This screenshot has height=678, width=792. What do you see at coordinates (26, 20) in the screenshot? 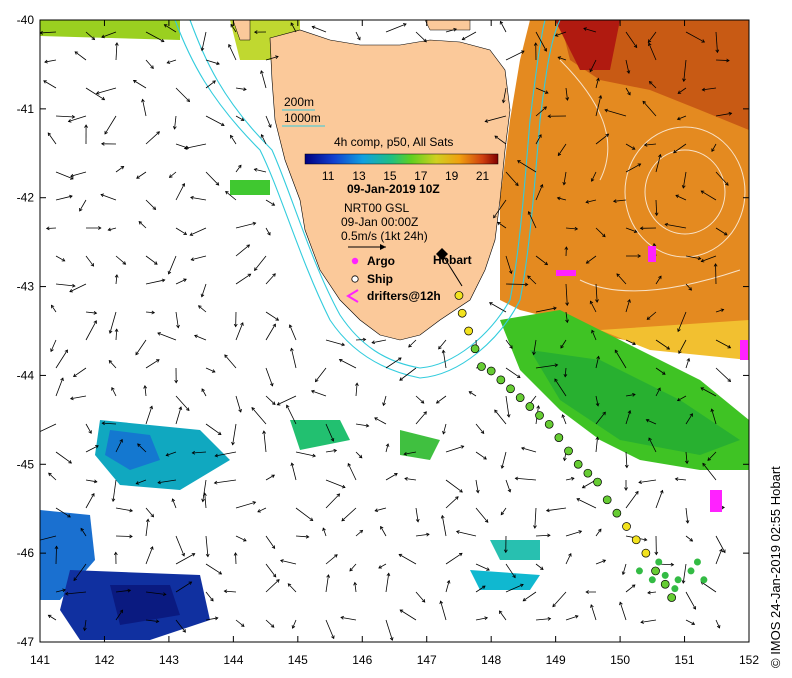
I see `y-tick-label: -40` at bounding box center [26, 20].